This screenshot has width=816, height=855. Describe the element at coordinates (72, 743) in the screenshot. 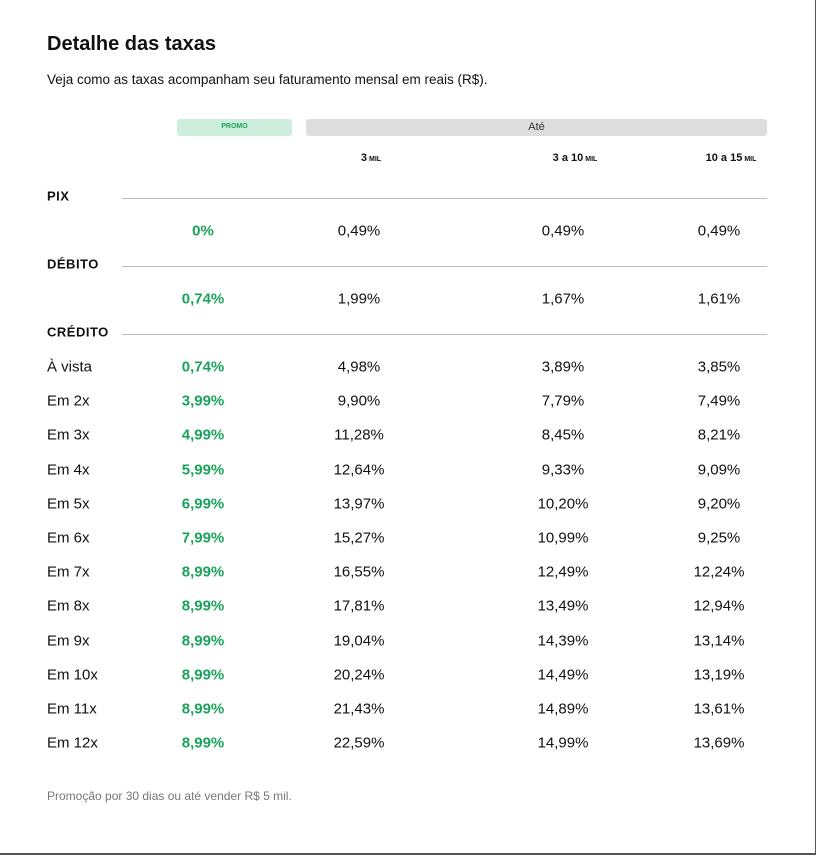

I see `row-label: Em 12x` at that location.